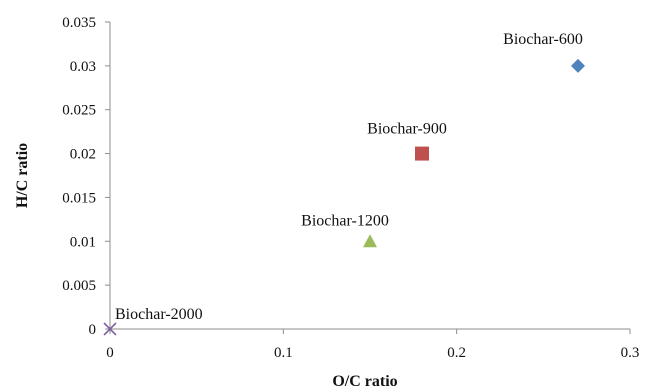 This screenshot has width=645, height=392. What do you see at coordinates (93, 330) in the screenshot?
I see `y-tick-label: 0` at bounding box center [93, 330].